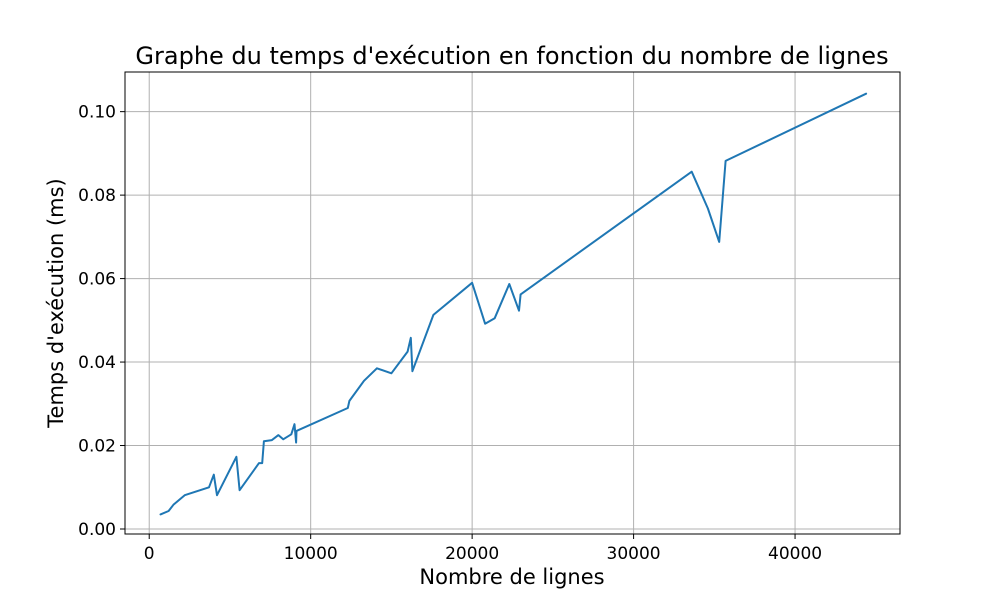 This screenshot has width=1000, height=600. What do you see at coordinates (97, 113) in the screenshot?
I see `y-tick-label: 0.10` at bounding box center [97, 113].